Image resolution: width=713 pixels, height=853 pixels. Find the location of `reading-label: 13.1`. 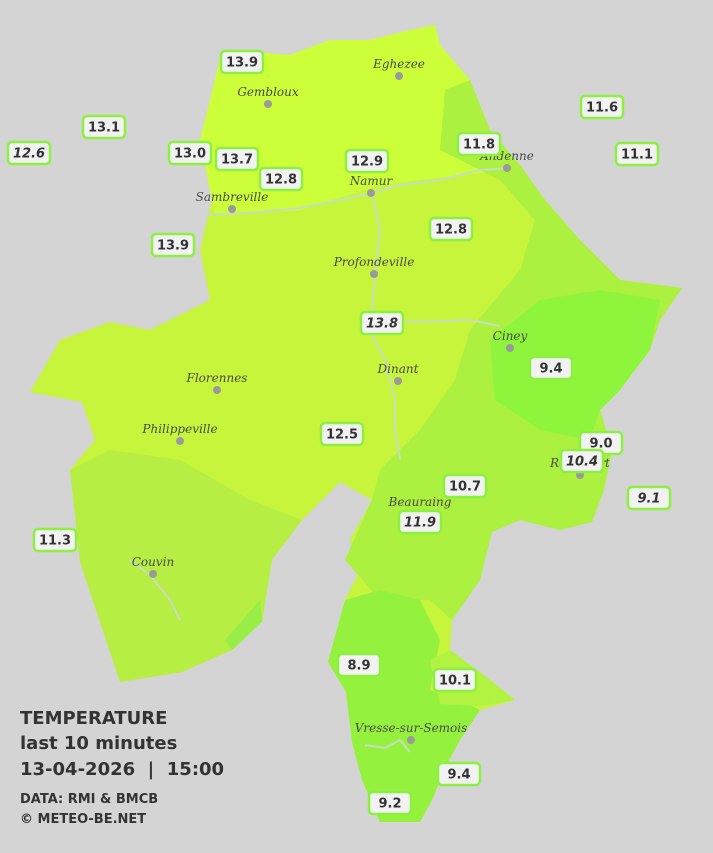

reading-label: 13.1 is located at coordinates (104, 128).